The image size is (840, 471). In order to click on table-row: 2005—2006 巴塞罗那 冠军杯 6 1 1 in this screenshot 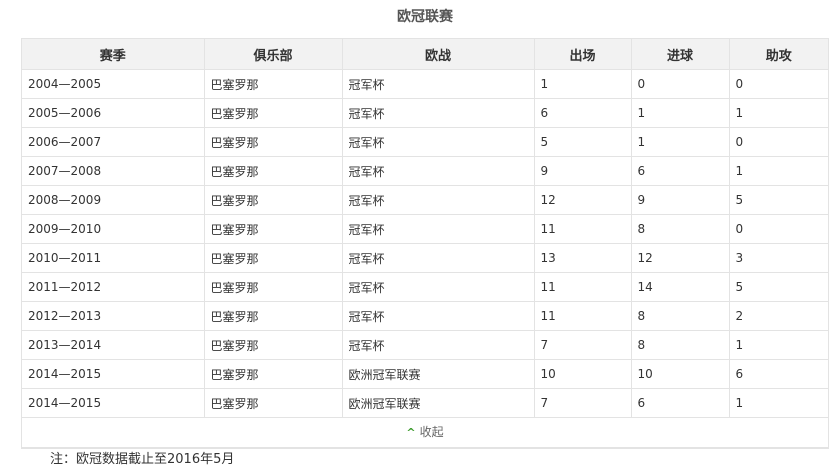, I will do `click(425, 113)`.